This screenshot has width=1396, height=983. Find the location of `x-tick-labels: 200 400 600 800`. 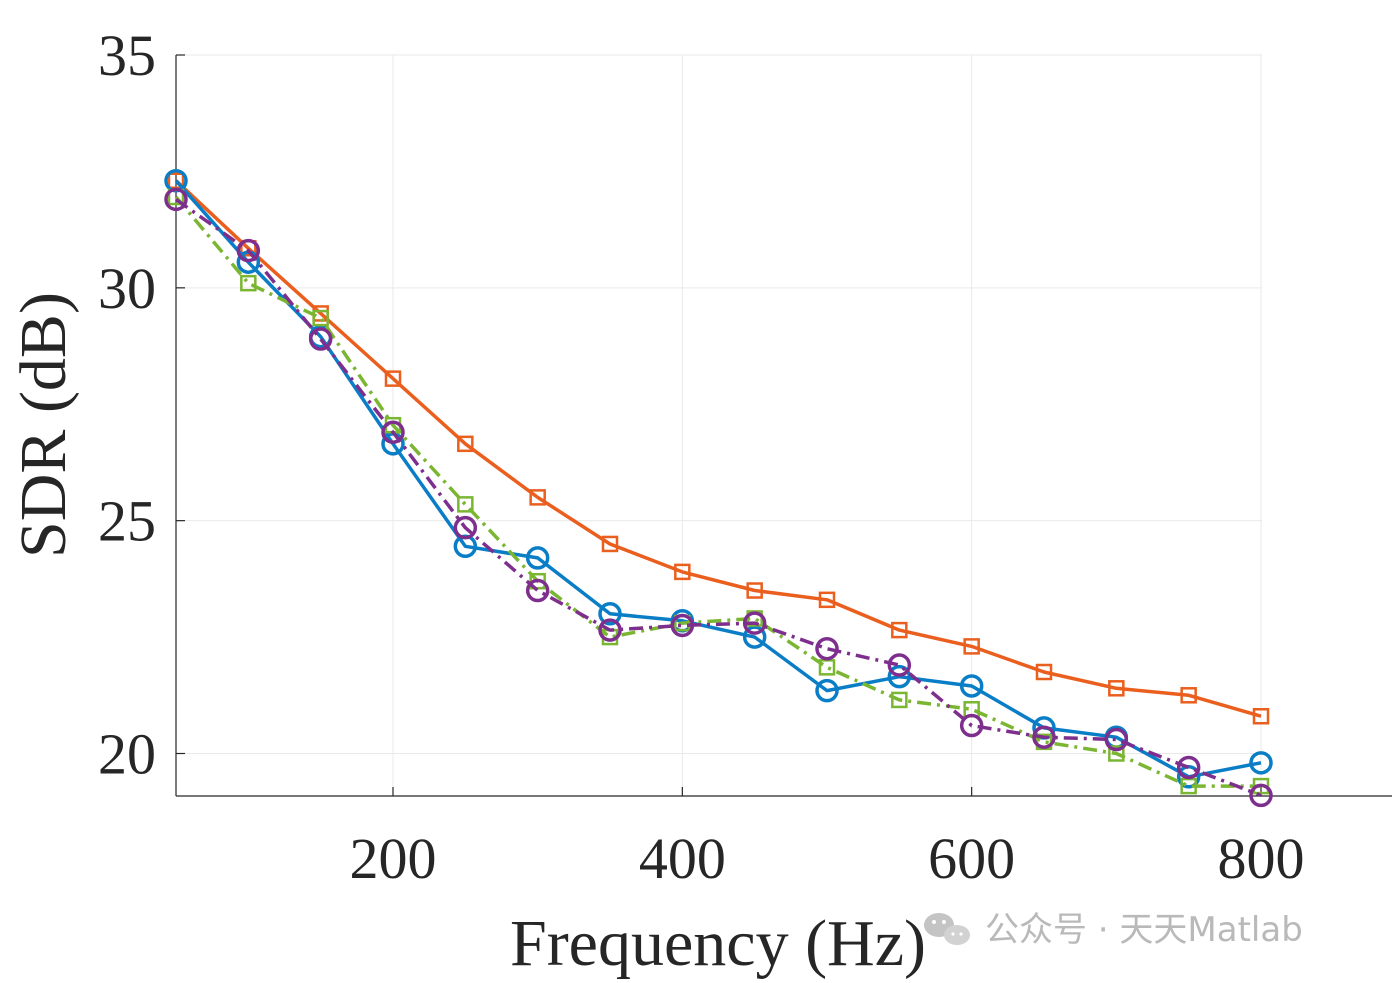

x-tick-labels: 200 400 600 800 is located at coordinates (827, 858).